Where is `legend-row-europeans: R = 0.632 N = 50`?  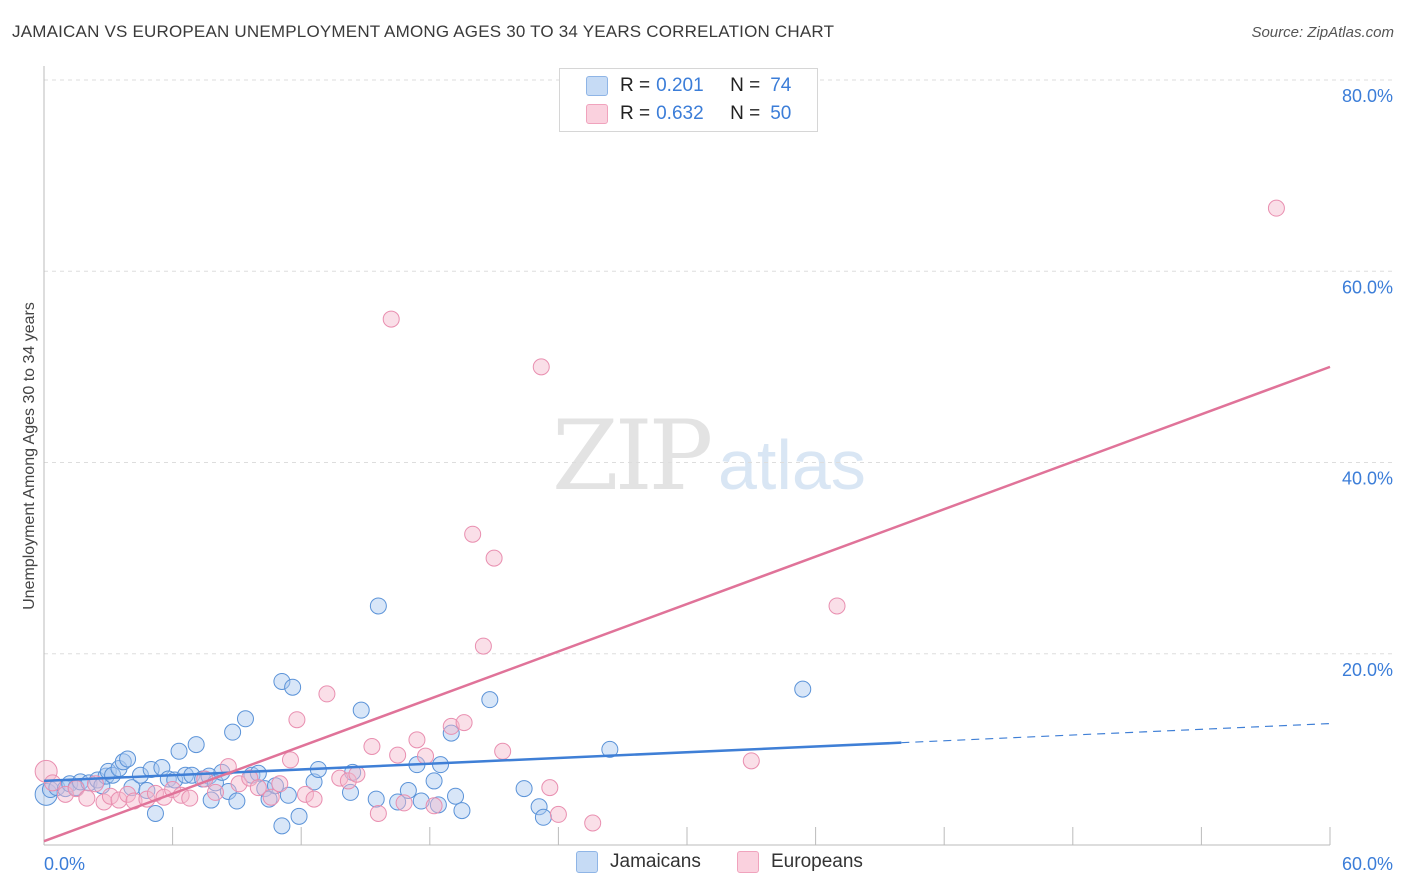 legend-row-europeans: R = 0.632 N = 50 is located at coordinates (688, 114).